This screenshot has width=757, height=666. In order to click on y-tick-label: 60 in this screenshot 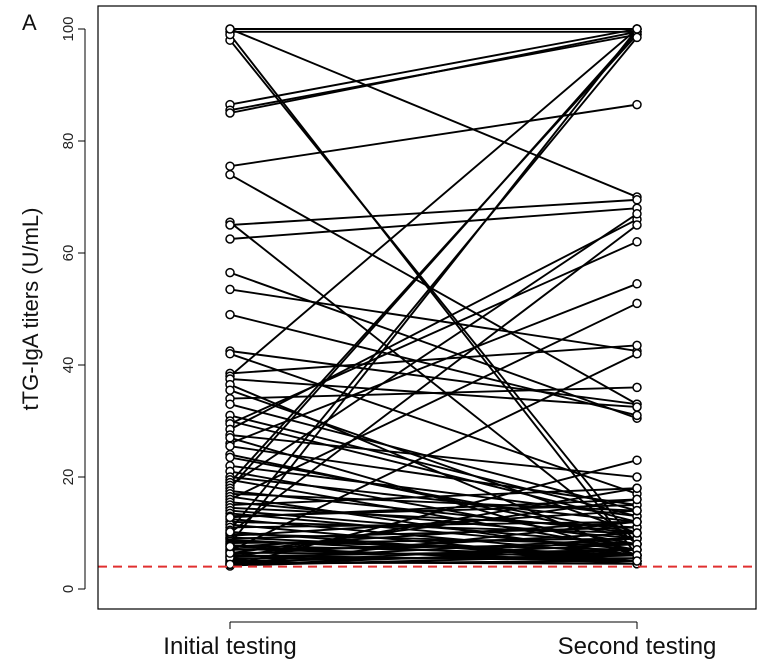, I will do `click(68, 253)`.